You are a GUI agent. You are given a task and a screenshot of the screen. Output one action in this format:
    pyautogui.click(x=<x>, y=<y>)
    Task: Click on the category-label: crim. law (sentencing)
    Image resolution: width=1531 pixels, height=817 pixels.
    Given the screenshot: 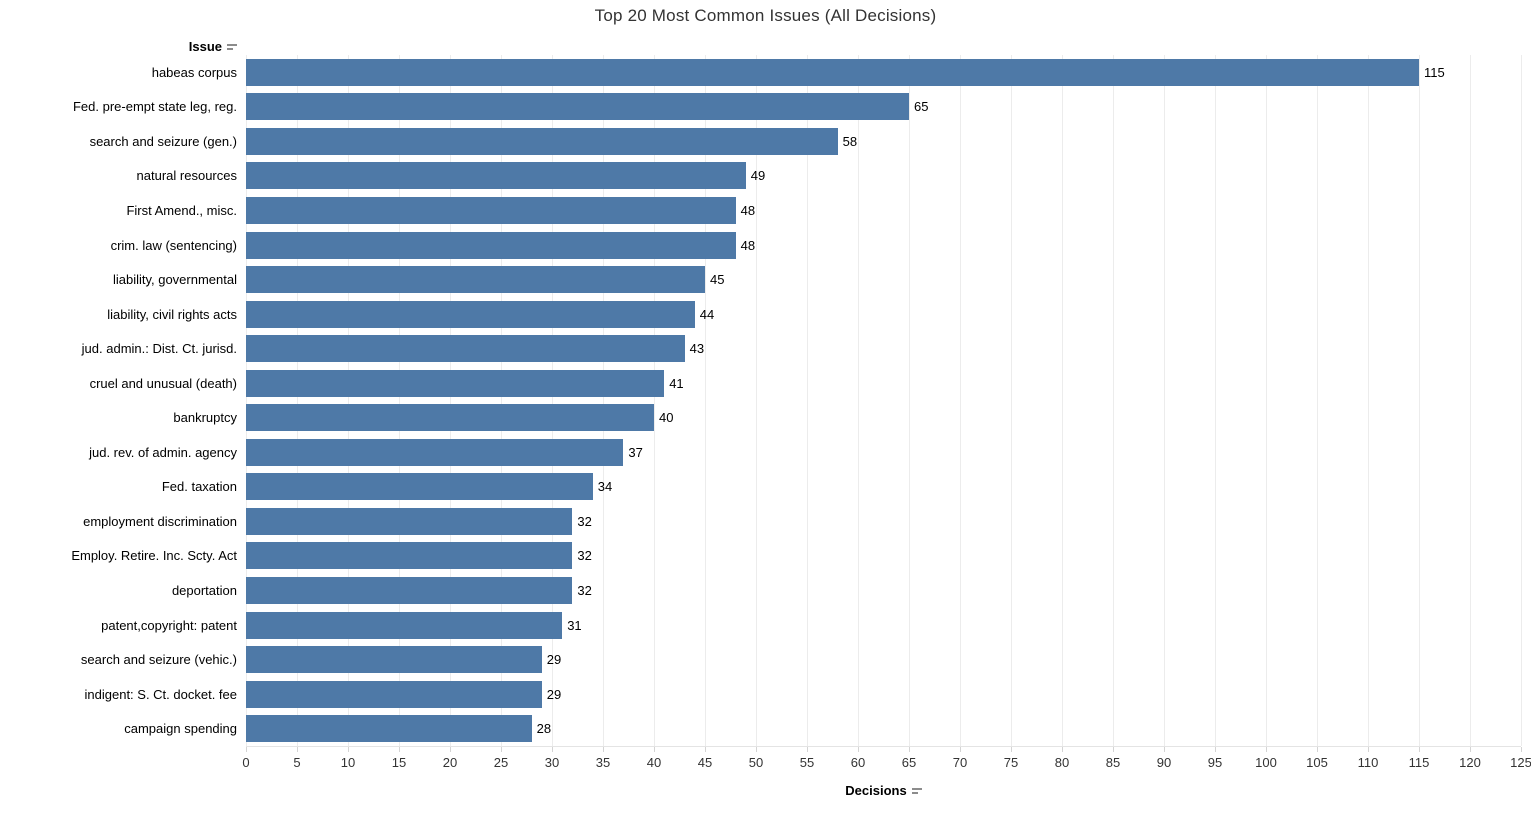 What is the action you would take?
    pyautogui.click(x=173, y=245)
    